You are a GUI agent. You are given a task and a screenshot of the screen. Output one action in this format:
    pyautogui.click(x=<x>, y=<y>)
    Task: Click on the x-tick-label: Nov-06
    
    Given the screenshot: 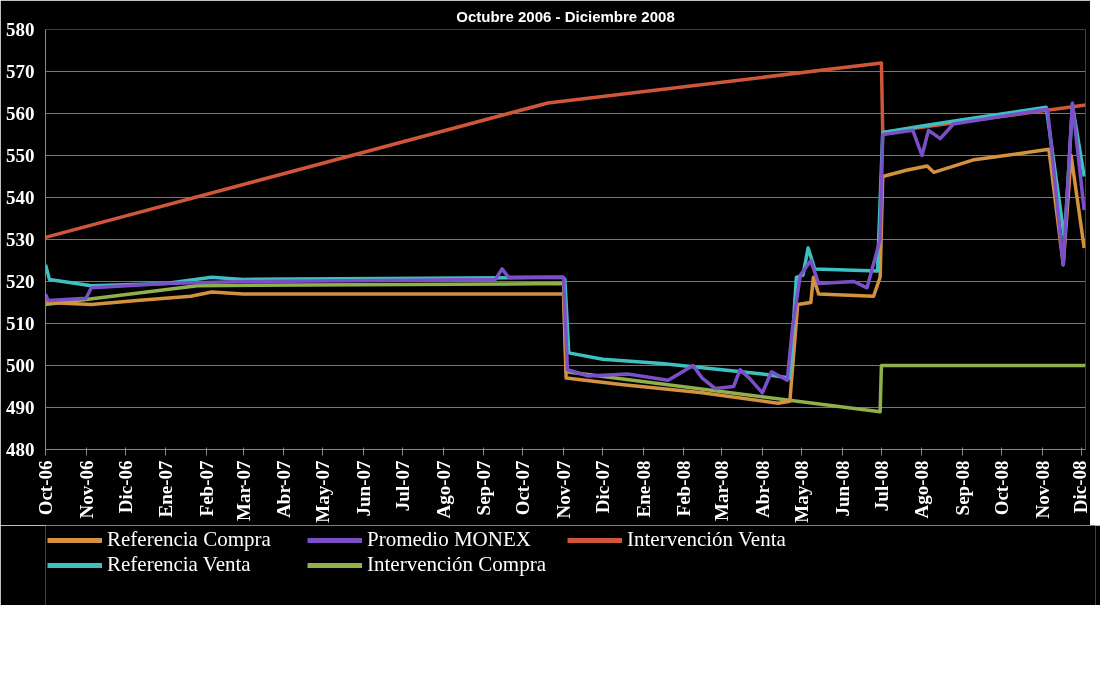 What is the action you would take?
    pyautogui.click(x=86, y=489)
    